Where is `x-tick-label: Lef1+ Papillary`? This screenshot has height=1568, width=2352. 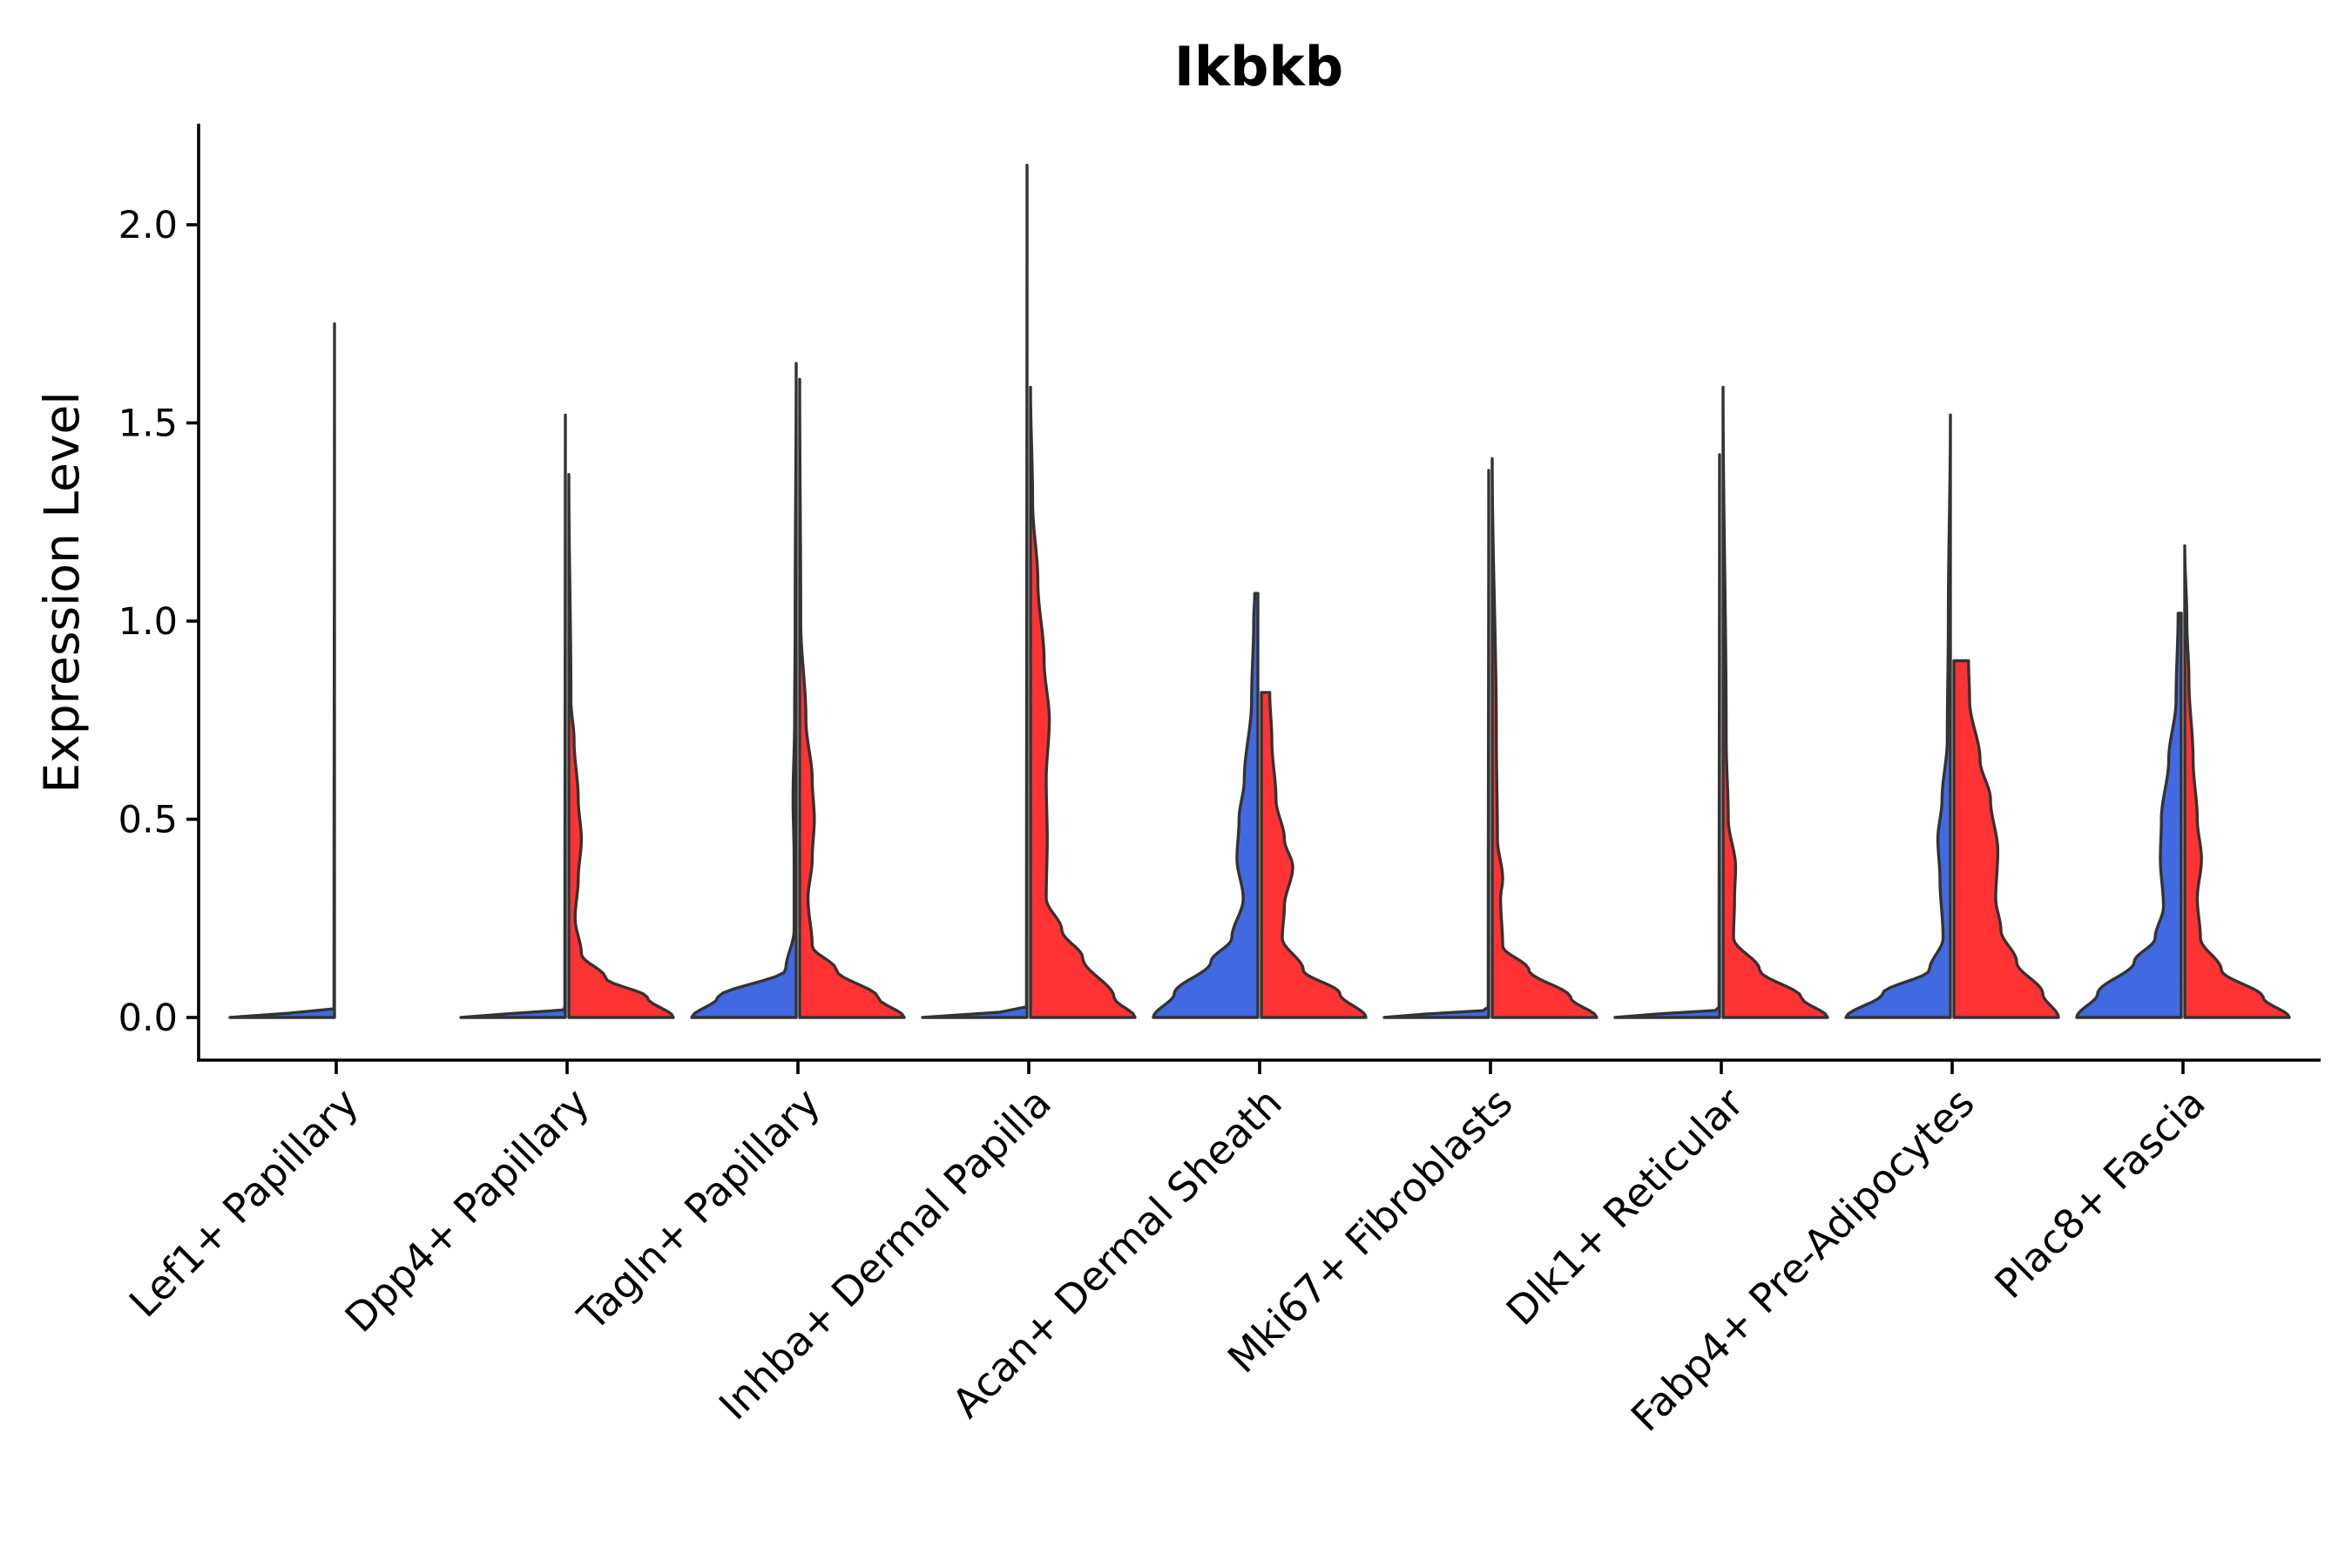
x-tick-label: Lef1+ Papillary is located at coordinates (244, 1203).